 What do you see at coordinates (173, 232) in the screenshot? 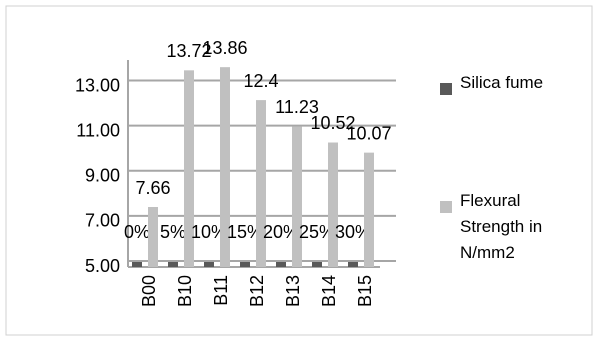
I see `data-label: 5%` at bounding box center [173, 232].